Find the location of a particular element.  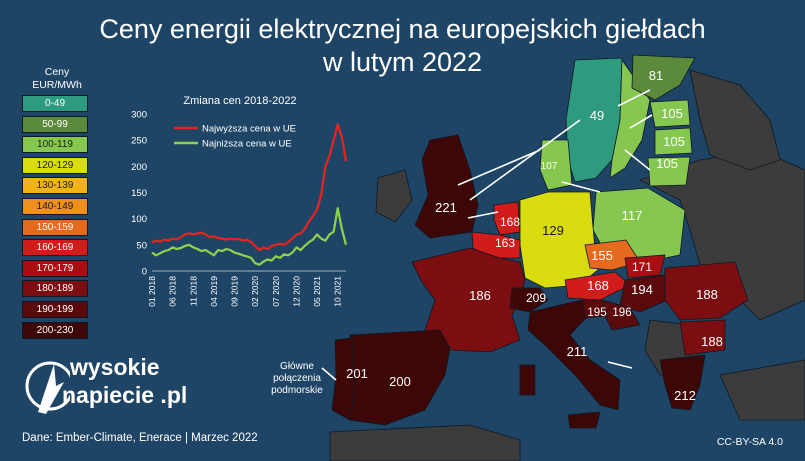

legend-swatch-160-169: 160-169 is located at coordinates (55, 248).